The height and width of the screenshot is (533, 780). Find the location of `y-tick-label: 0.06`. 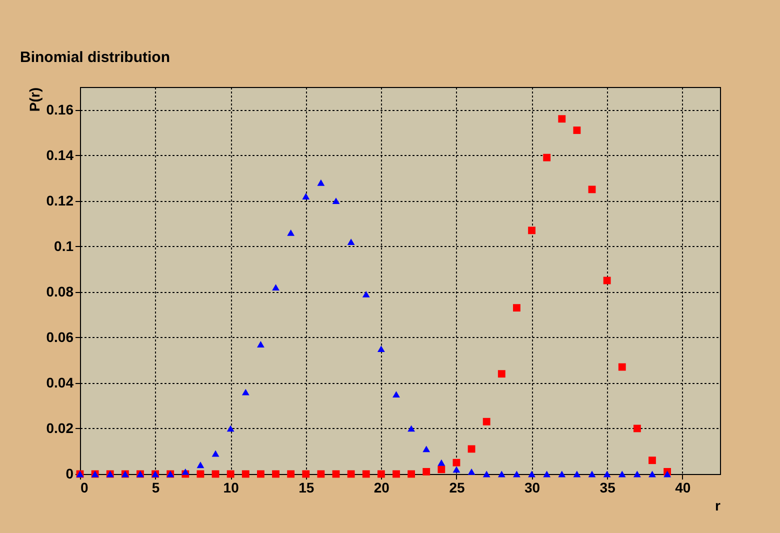

y-tick-label: 0.06 is located at coordinates (60, 336).